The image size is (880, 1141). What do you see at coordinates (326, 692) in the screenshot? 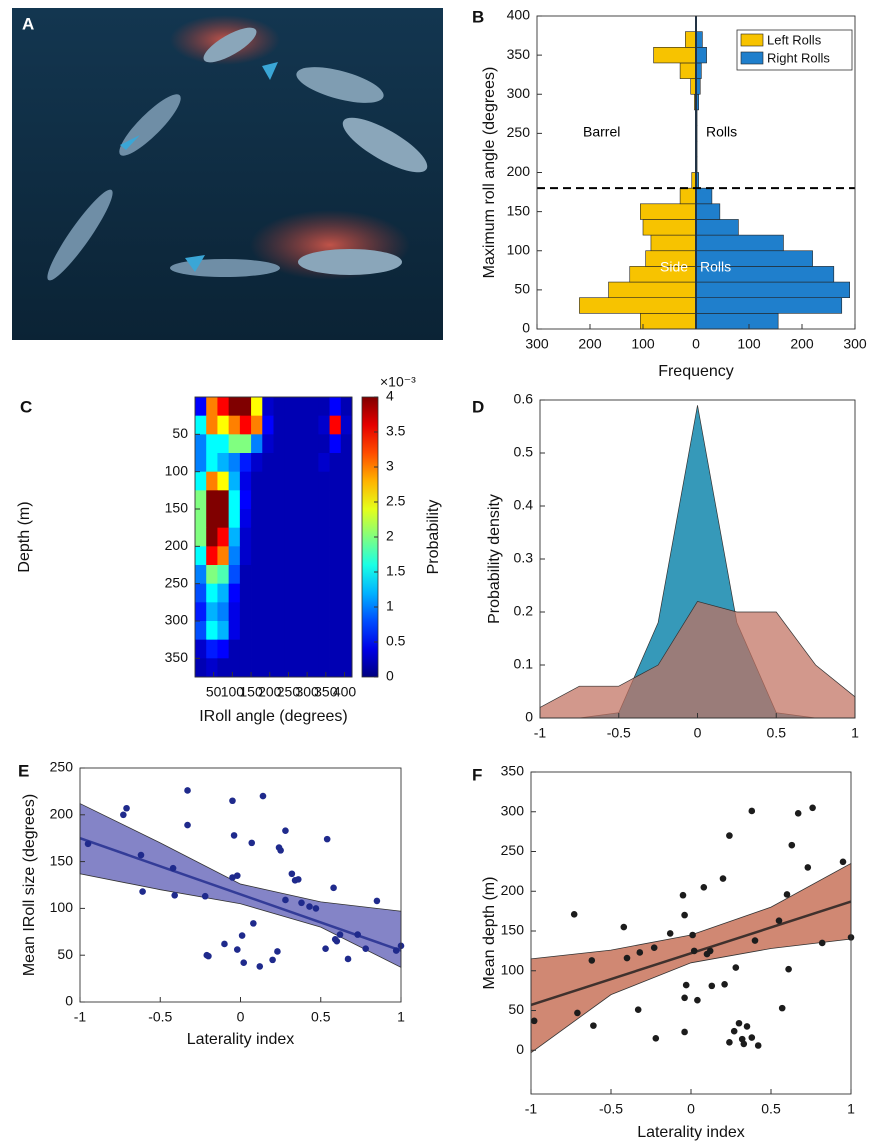
I see `x-tick-label: 350` at bounding box center [326, 692].